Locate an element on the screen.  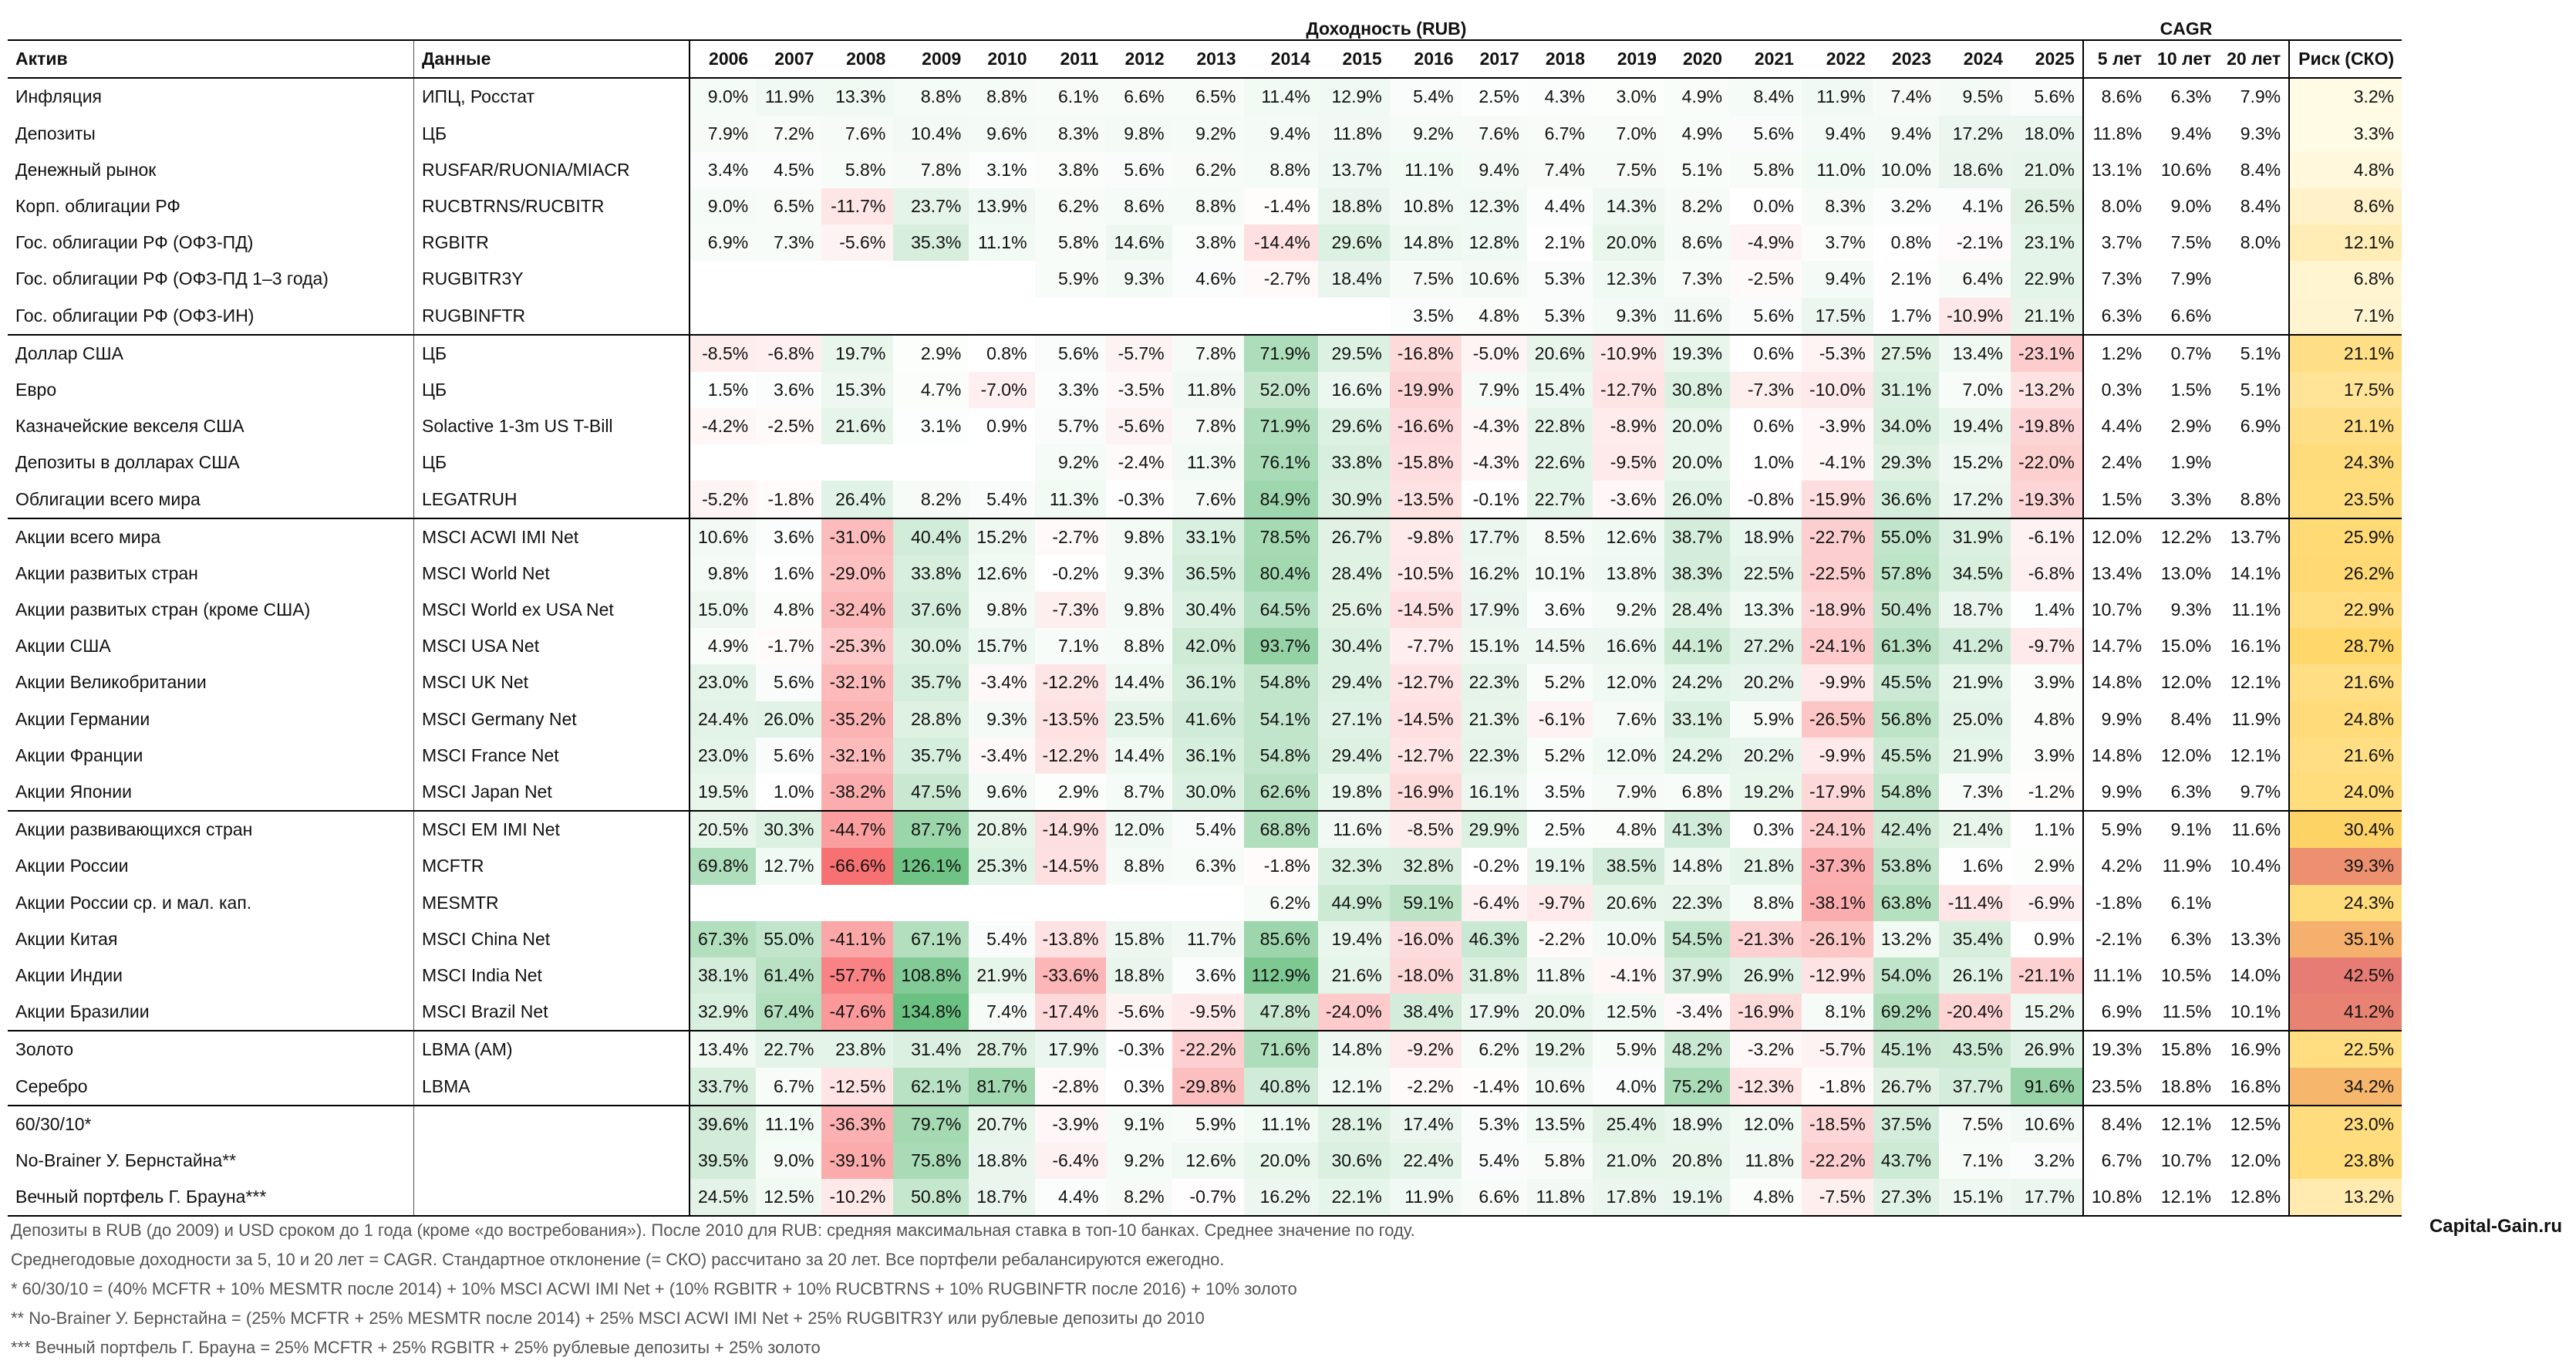
return-cell-2010 is located at coordinates (1001, 463).